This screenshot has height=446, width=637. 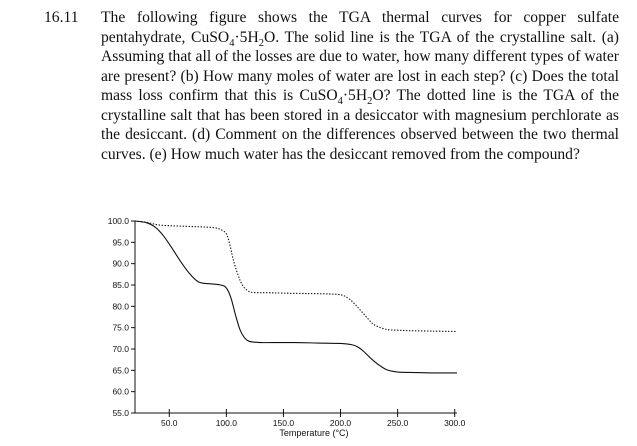 What do you see at coordinates (296, 276) in the screenshot?
I see `dotted-tga-curve` at bounding box center [296, 276].